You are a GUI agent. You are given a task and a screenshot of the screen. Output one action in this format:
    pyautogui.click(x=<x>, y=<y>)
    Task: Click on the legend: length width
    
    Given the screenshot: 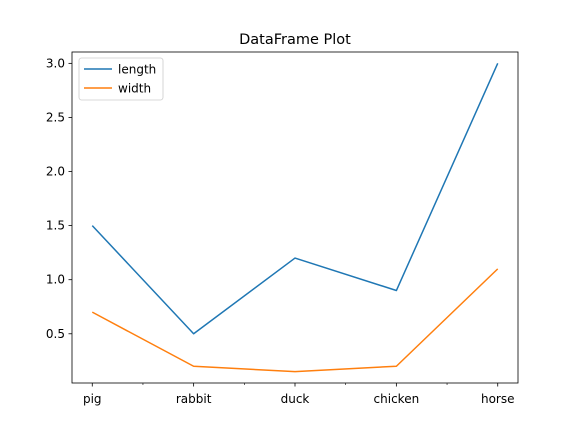 What is the action you would take?
    pyautogui.click(x=121, y=79)
    